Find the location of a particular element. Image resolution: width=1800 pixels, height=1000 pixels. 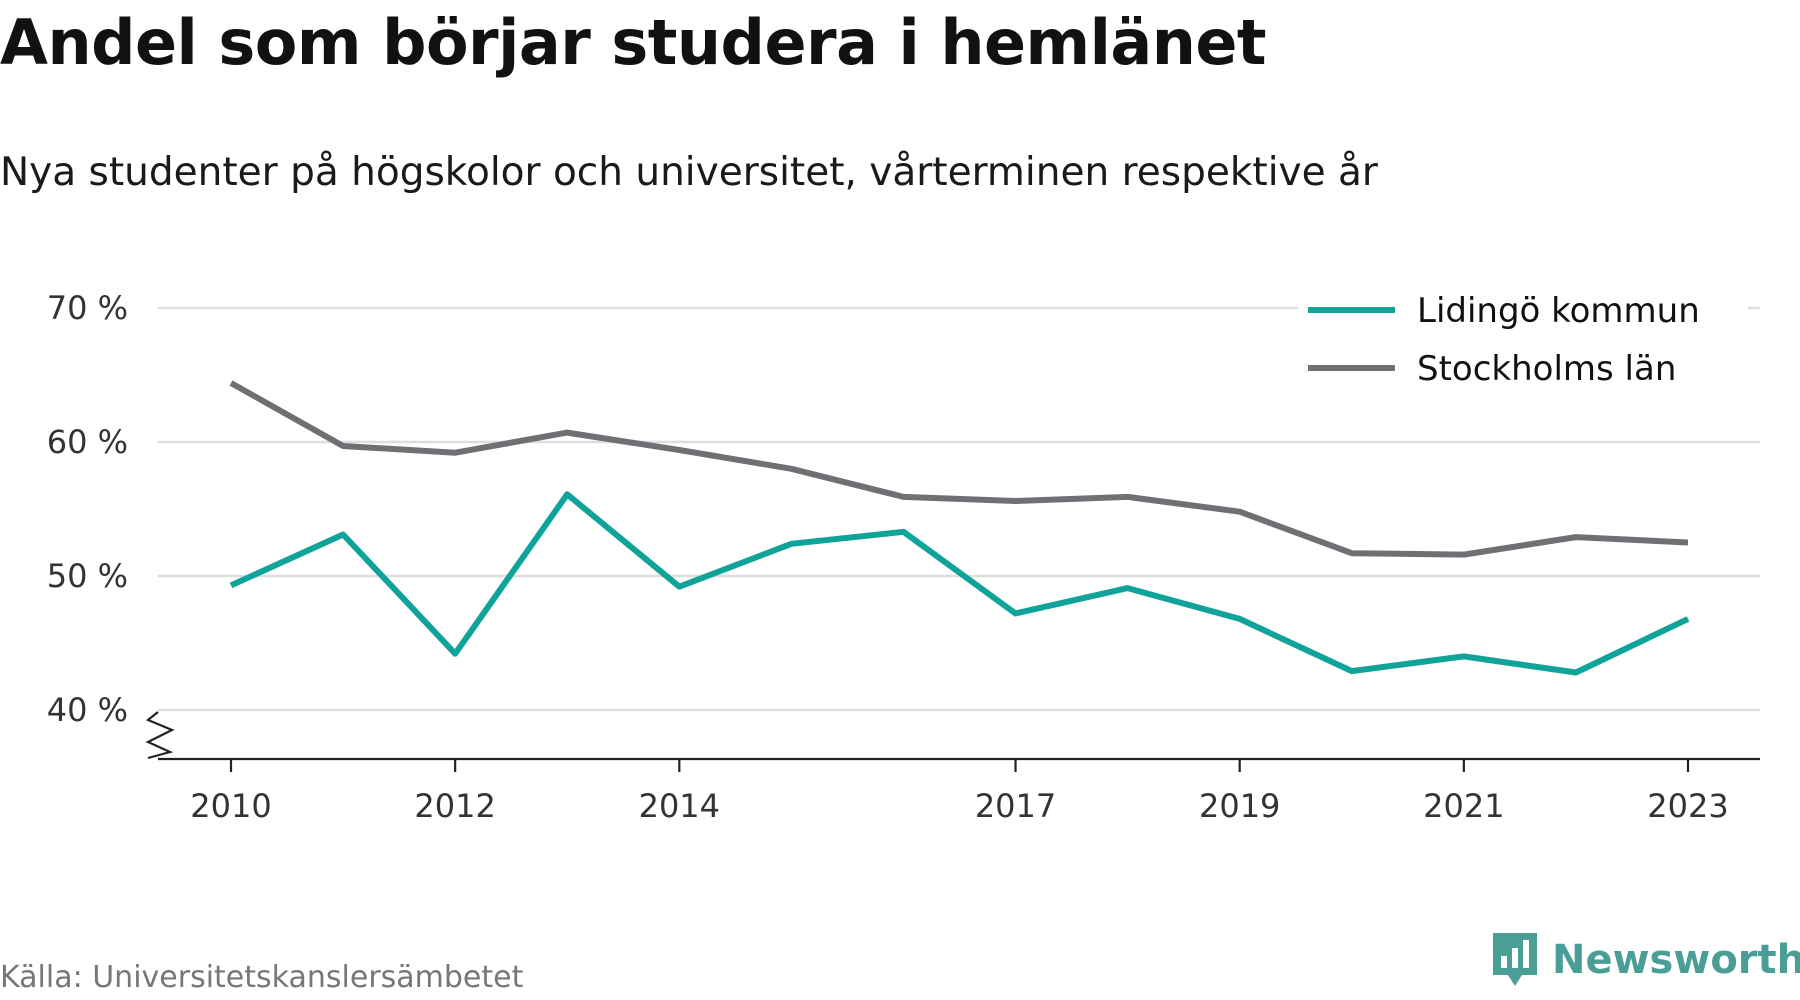

x-tick-label: 2019 is located at coordinates (1239, 806).